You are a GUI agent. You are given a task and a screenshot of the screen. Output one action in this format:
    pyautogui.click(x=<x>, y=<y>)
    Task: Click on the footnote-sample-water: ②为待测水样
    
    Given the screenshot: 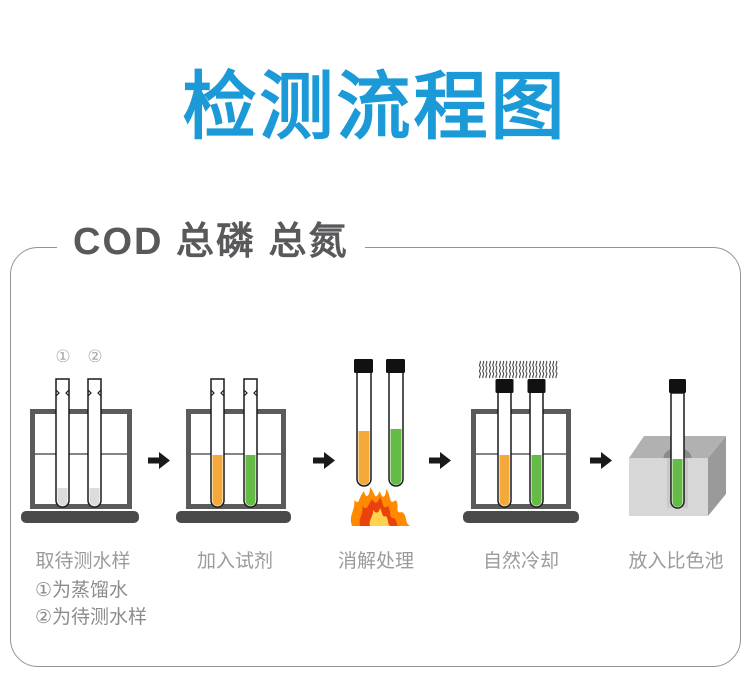 What is the action you would take?
    pyautogui.click(x=91, y=617)
    